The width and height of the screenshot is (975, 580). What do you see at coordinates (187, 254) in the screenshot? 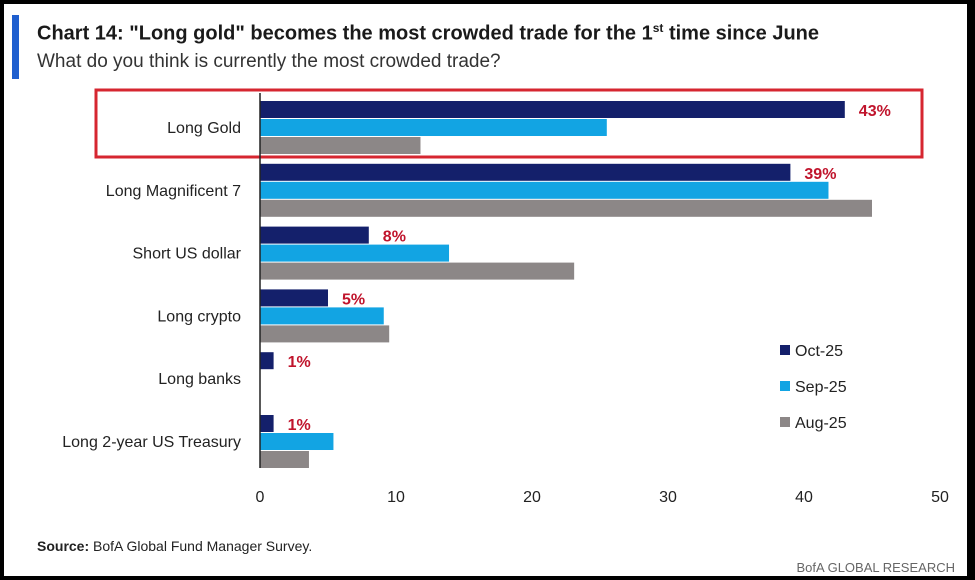
I see `category-label: Short US dollar` at bounding box center [187, 254].